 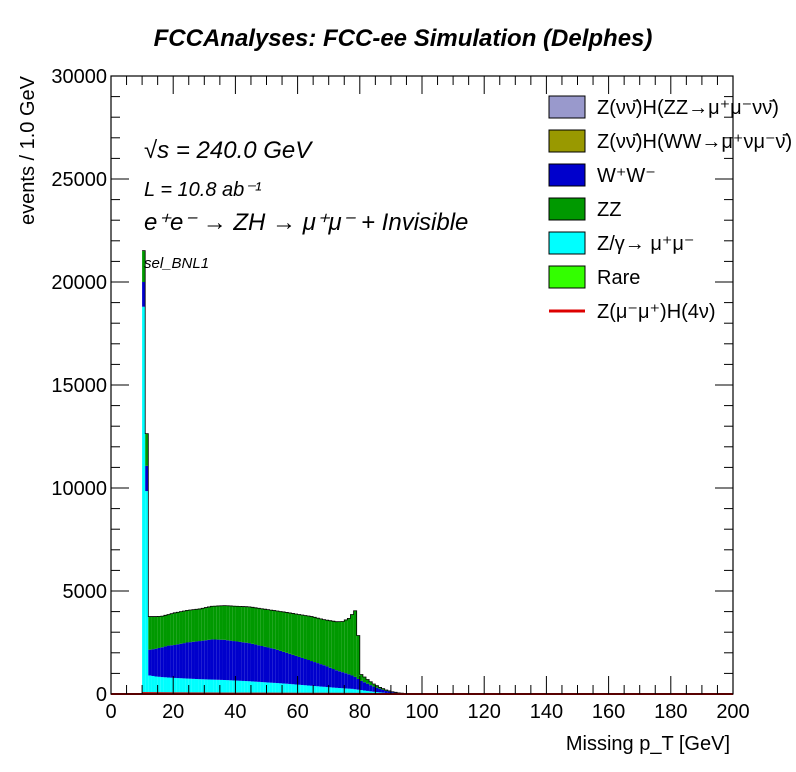 I want to click on y-tick-label: 20000, so click(x=79, y=283).